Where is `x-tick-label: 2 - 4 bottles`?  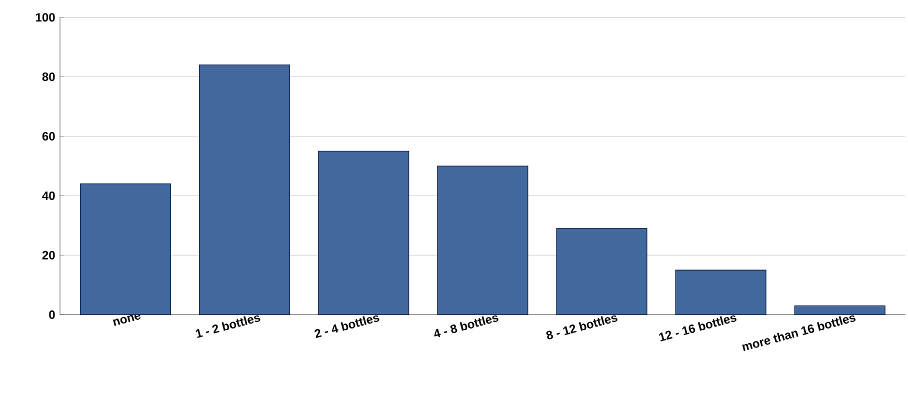 x-tick-label: 2 - 4 bottles is located at coordinates (347, 326).